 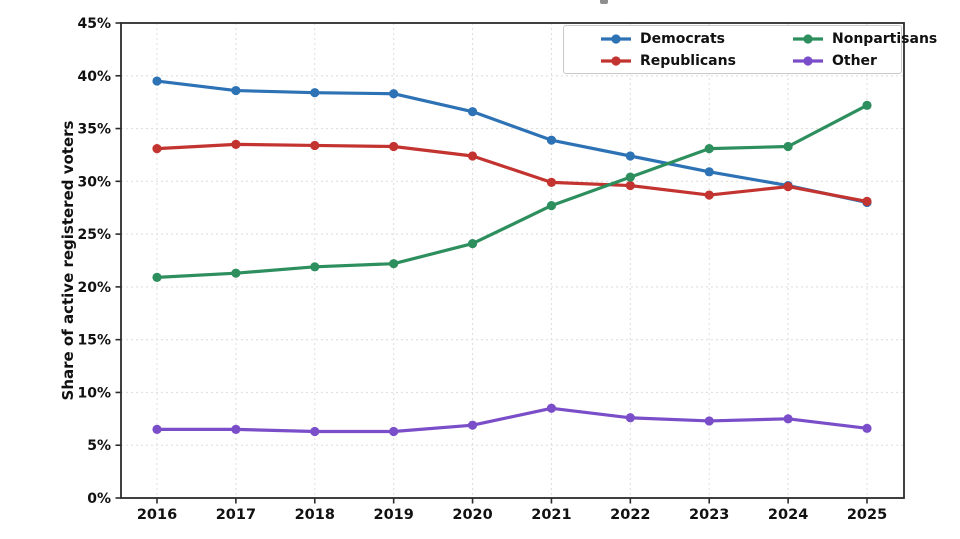 What do you see at coordinates (68, 260) in the screenshot?
I see `y-axis-title: Share of active registered voters` at bounding box center [68, 260].